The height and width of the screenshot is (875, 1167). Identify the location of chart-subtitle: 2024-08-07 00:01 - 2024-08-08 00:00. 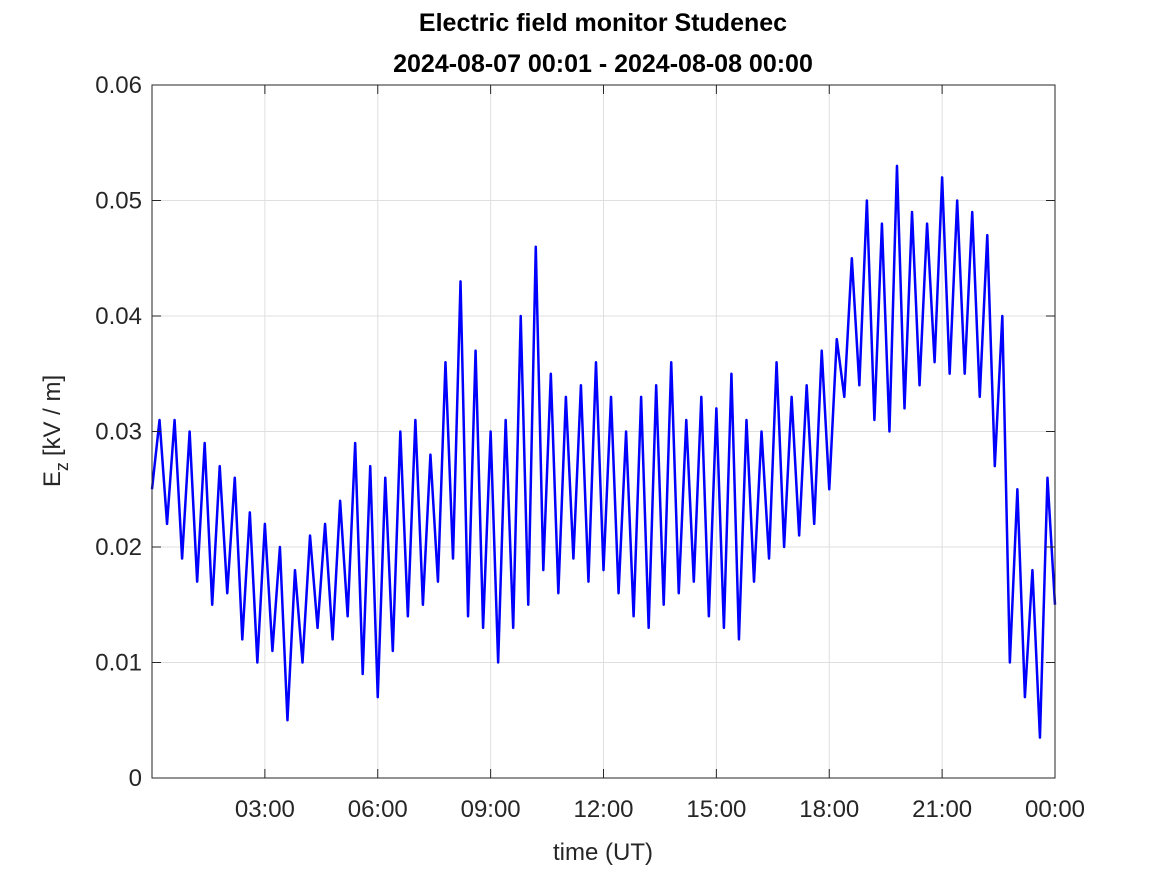
(603, 64).